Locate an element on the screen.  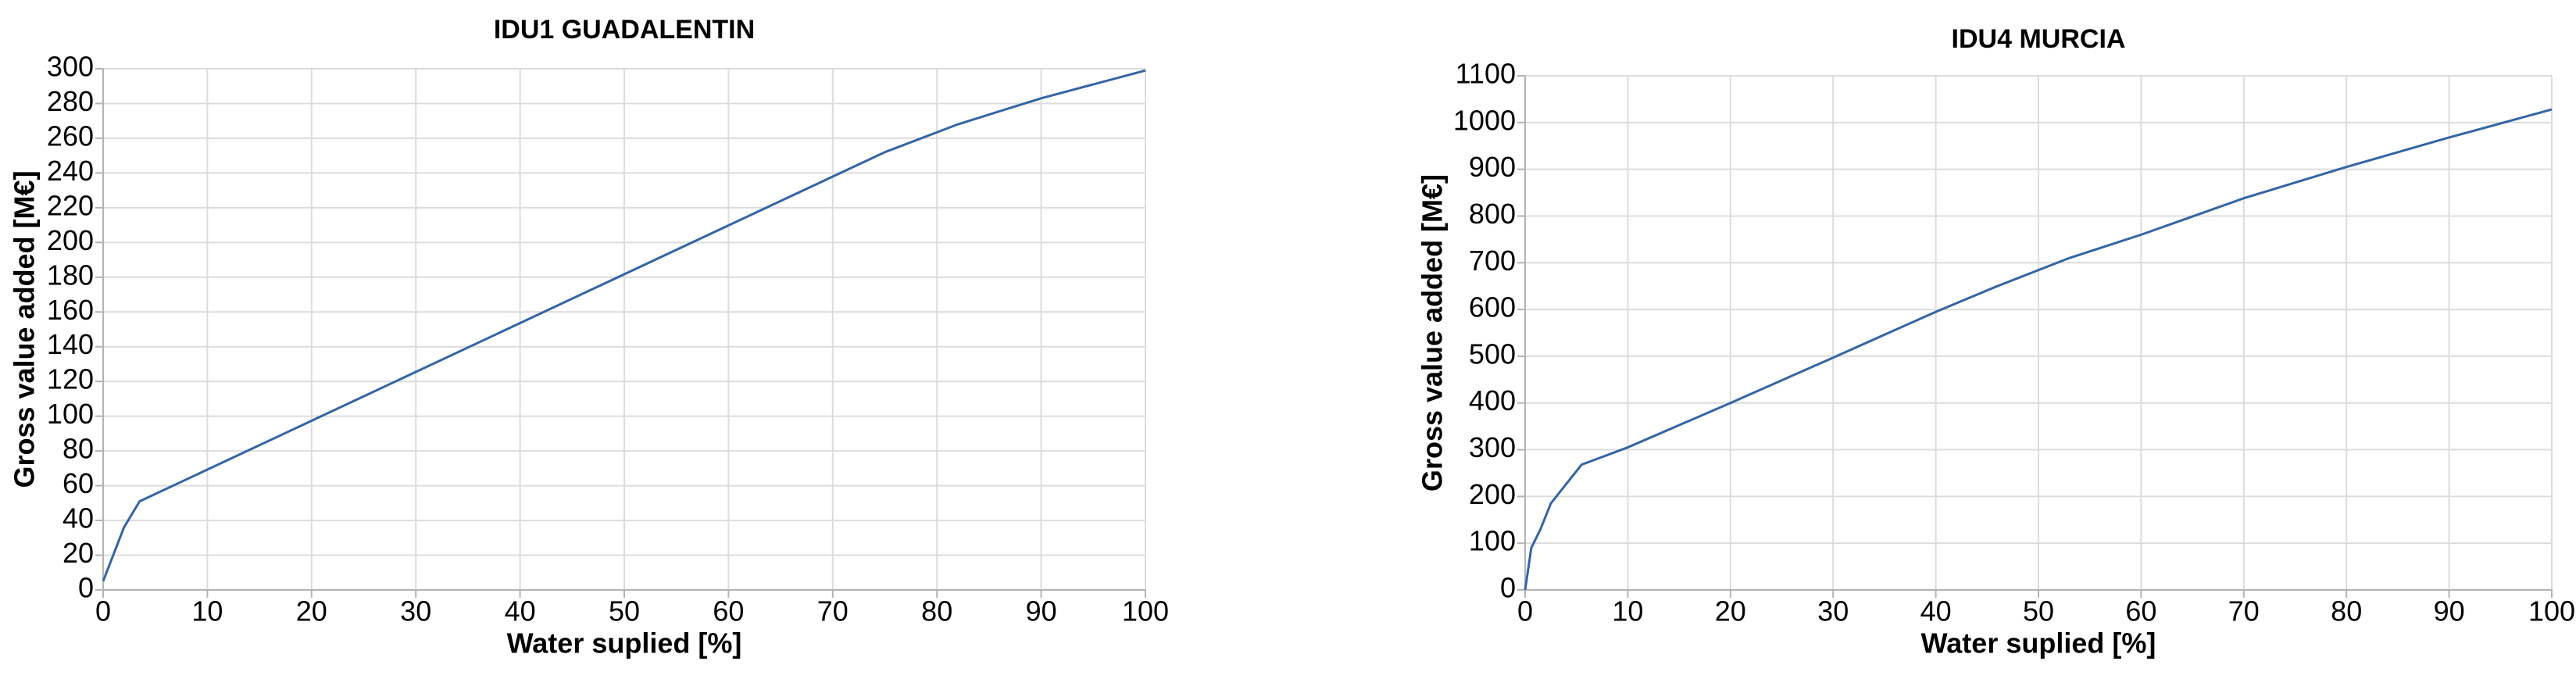
y-tick-label: 500 is located at coordinates (1493, 354).